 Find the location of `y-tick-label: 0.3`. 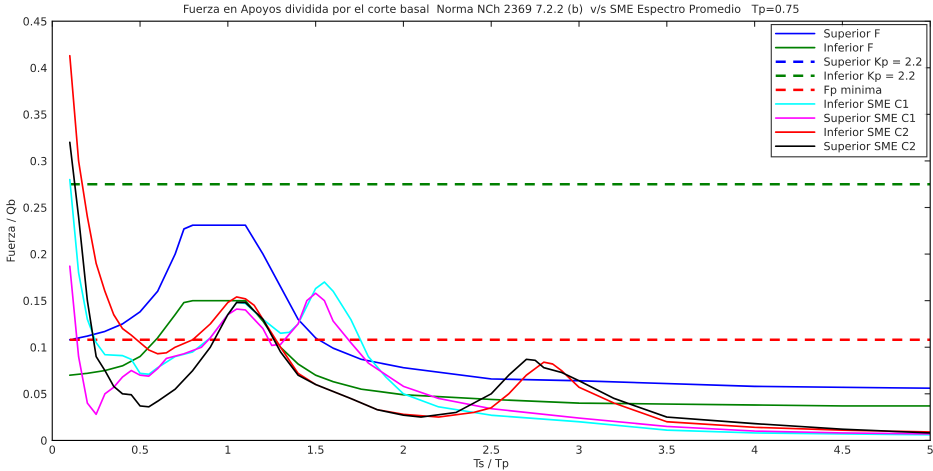

y-tick-label: 0.3 is located at coordinates (38, 161).